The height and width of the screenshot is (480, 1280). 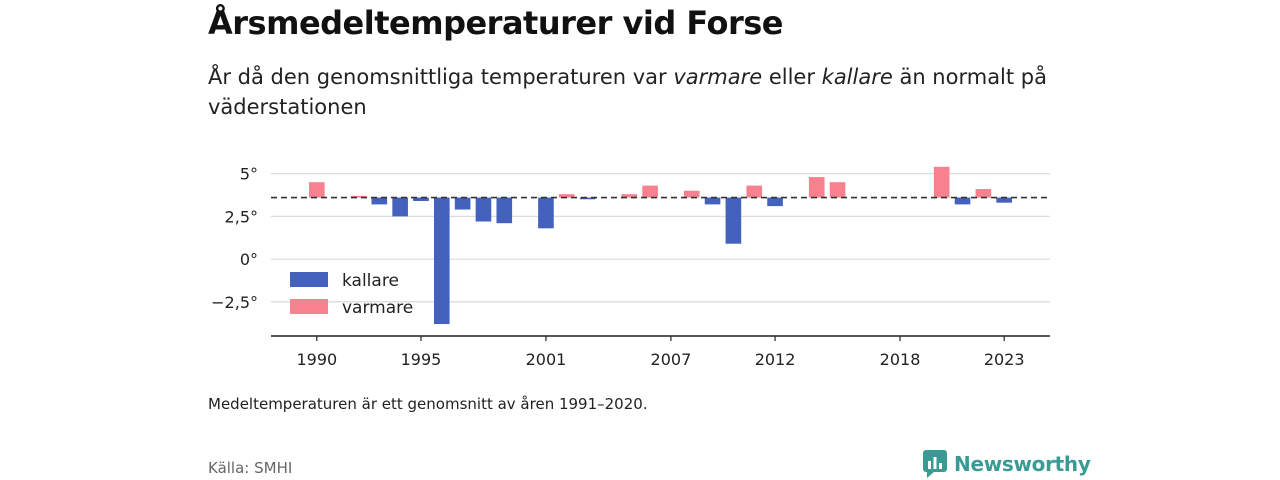 What do you see at coordinates (249, 259) in the screenshot?
I see `y-tick-label: 0°` at bounding box center [249, 259].